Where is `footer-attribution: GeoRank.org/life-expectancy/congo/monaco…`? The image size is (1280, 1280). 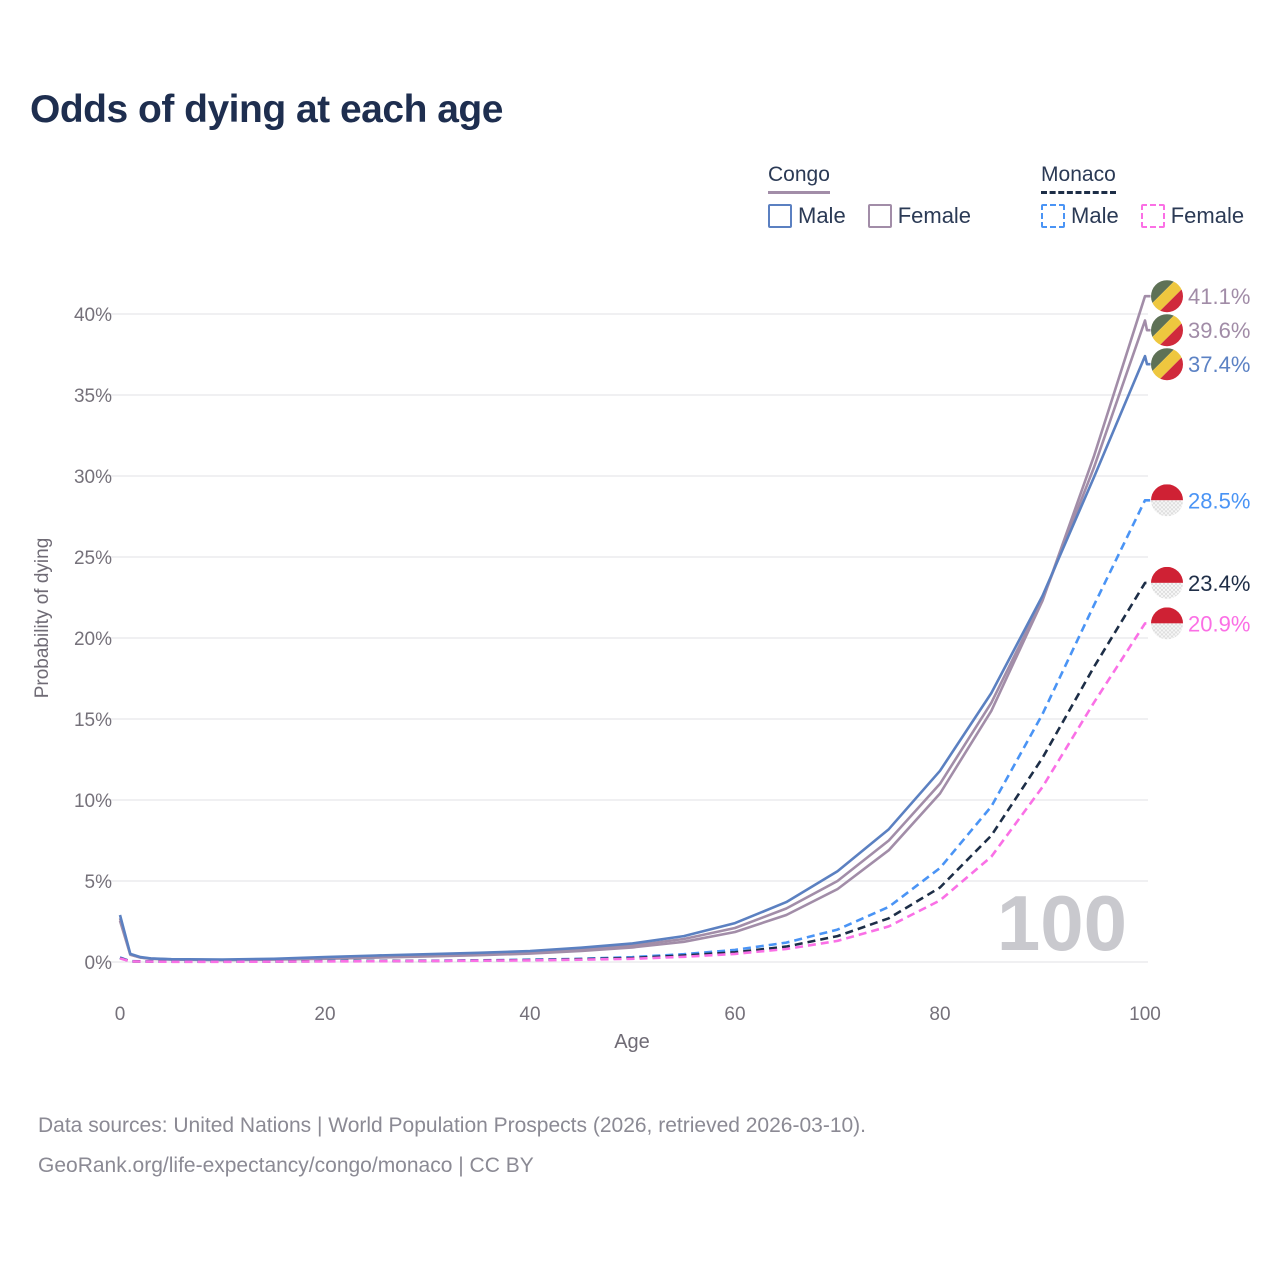 footer-attribution: GeoRank.org/life-expectancy/congo/monaco… is located at coordinates (286, 1165).